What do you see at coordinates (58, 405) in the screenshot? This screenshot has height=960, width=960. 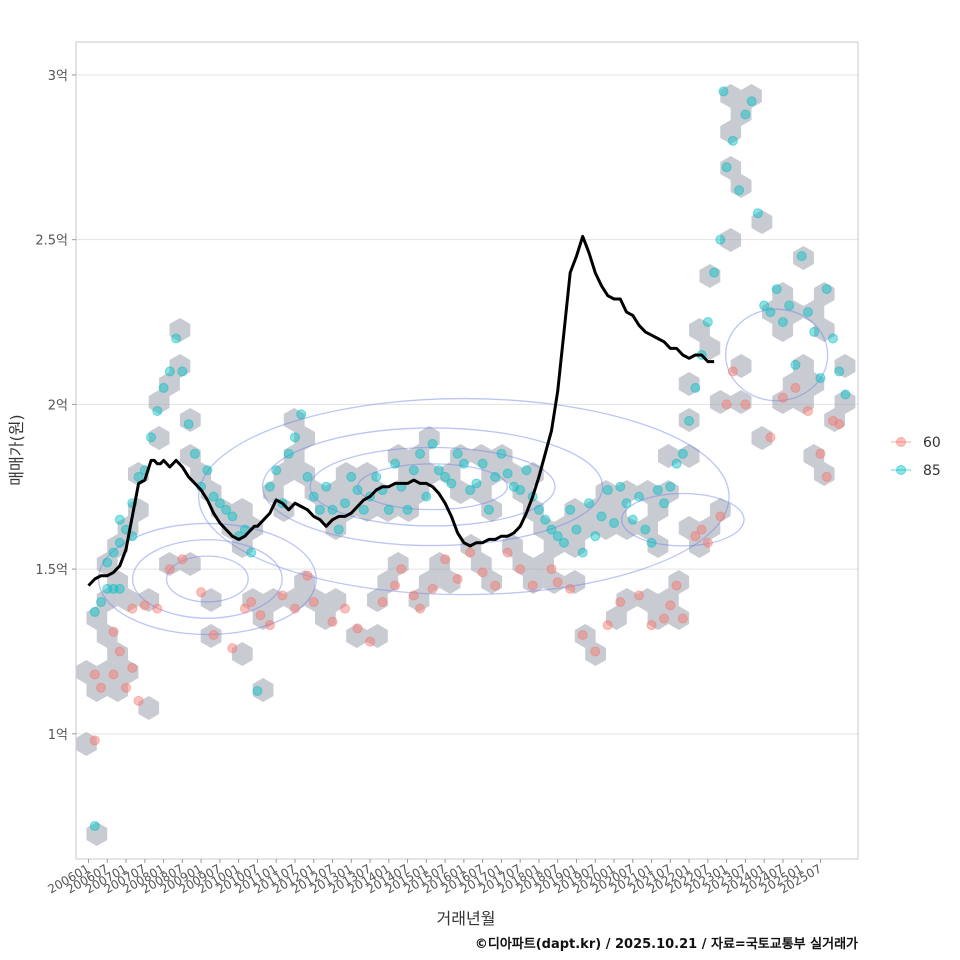 I see `y-tick-label: 2억` at bounding box center [58, 405].